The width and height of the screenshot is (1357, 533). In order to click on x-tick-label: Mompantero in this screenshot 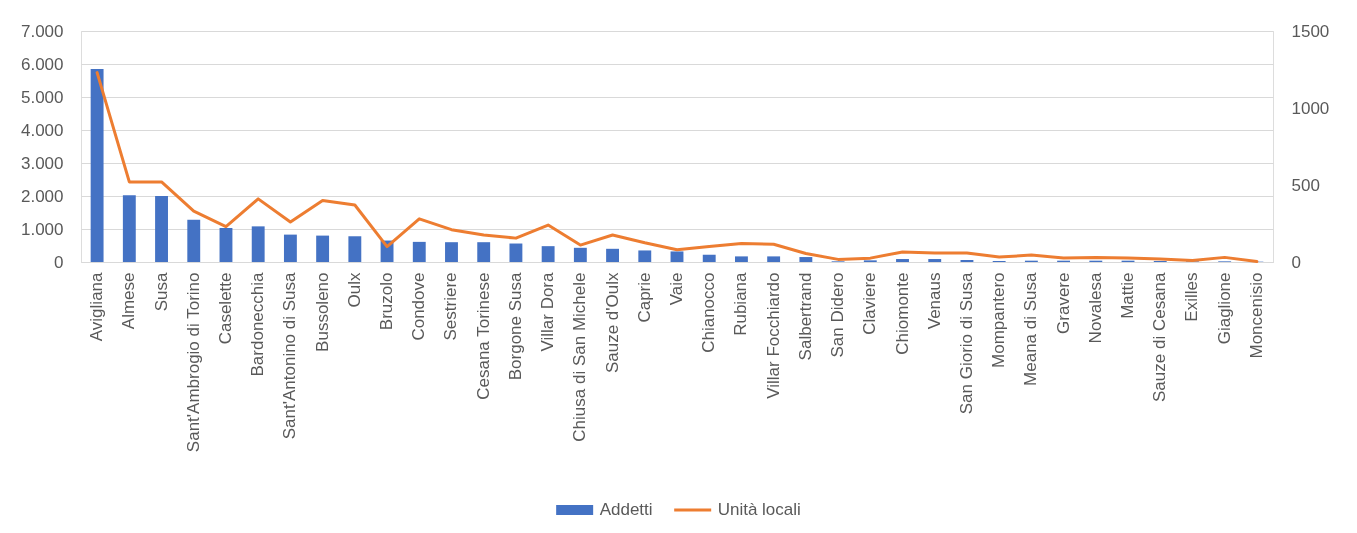, I will do `click(999, 320)`.